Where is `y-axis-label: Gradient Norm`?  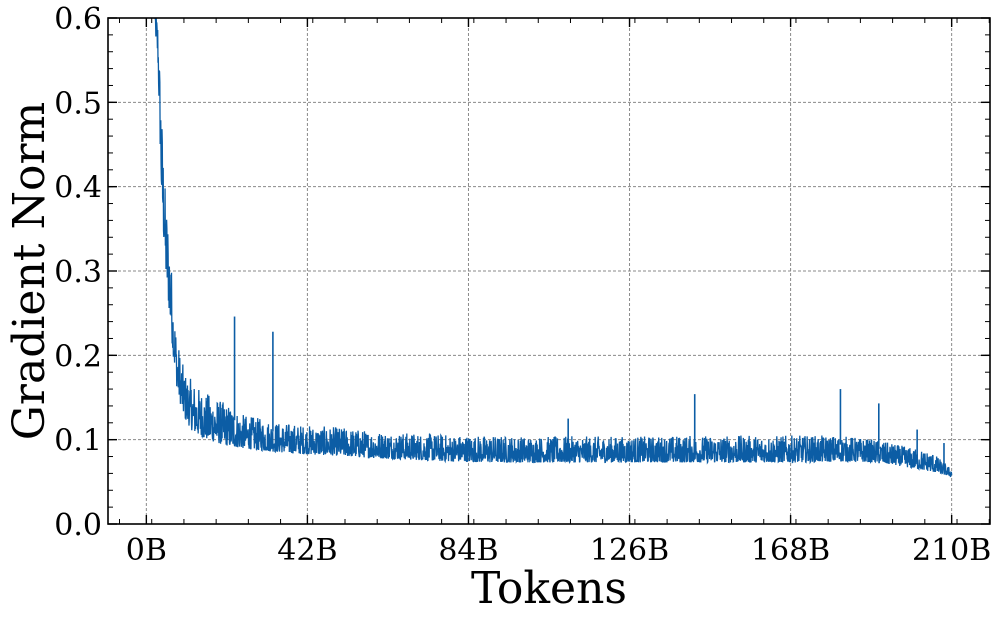
y-axis-label: Gradient Norm is located at coordinates (29, 271).